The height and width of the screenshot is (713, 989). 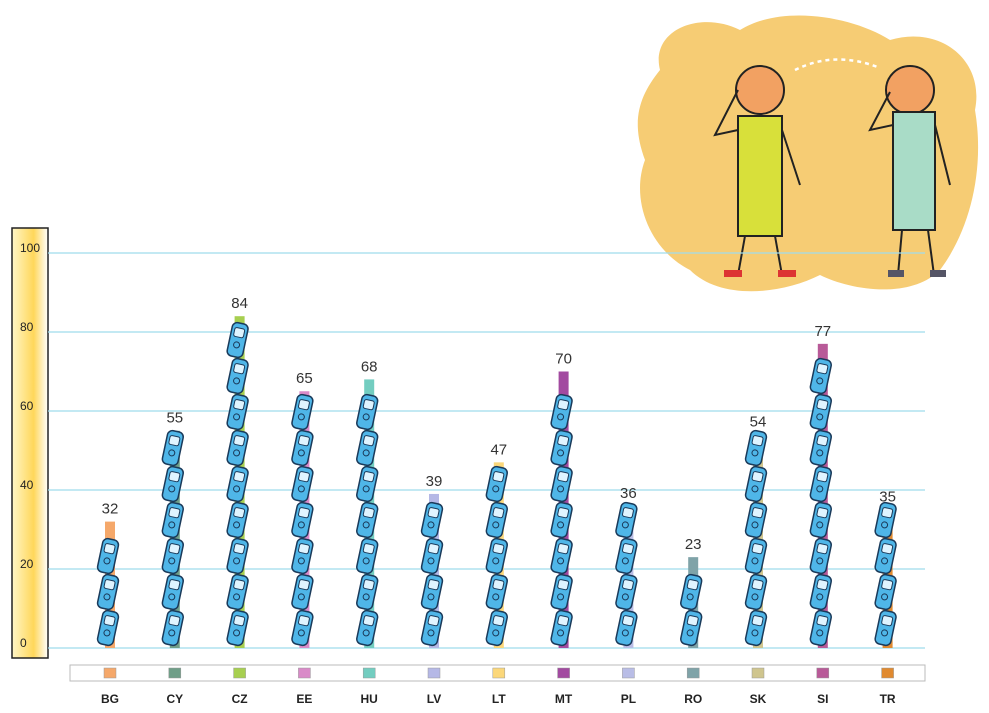 I want to click on value-label: 32, so click(x=110, y=509).